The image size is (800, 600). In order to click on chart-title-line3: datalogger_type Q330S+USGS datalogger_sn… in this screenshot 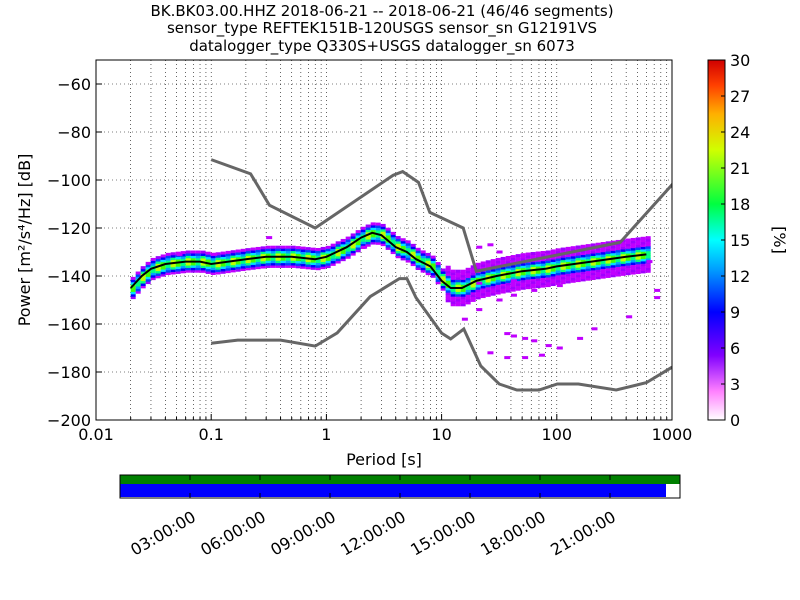, I will do `click(382, 46)`.